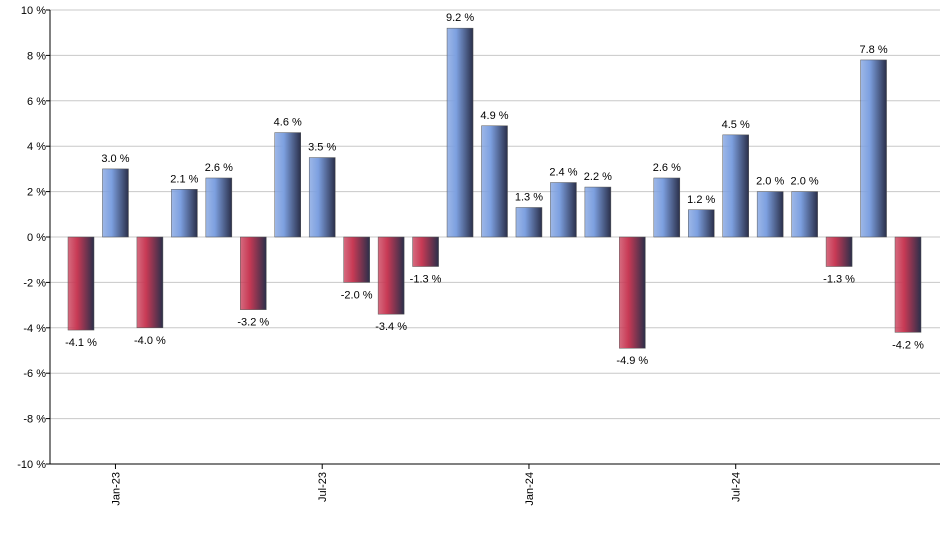 The height and width of the screenshot is (555, 940). I want to click on value-label: -4.1 %, so click(81, 343).